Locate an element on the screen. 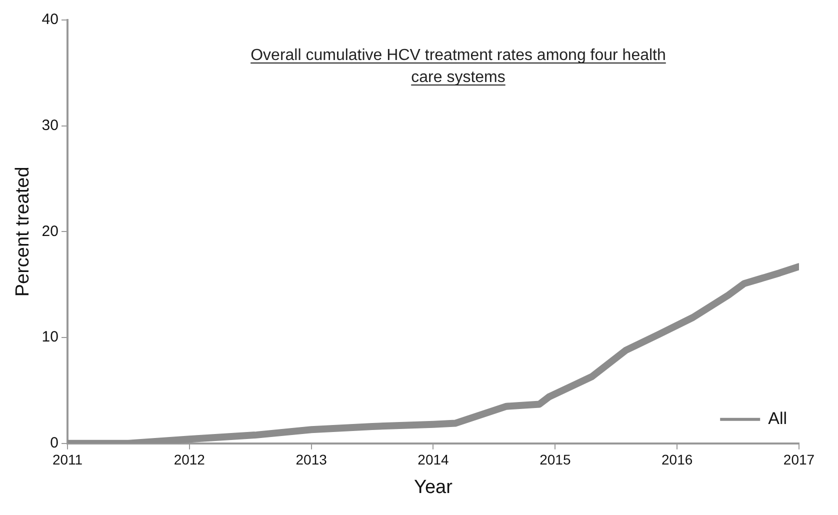 The width and height of the screenshot is (838, 515). x-tick-label: 2012 is located at coordinates (190, 460).